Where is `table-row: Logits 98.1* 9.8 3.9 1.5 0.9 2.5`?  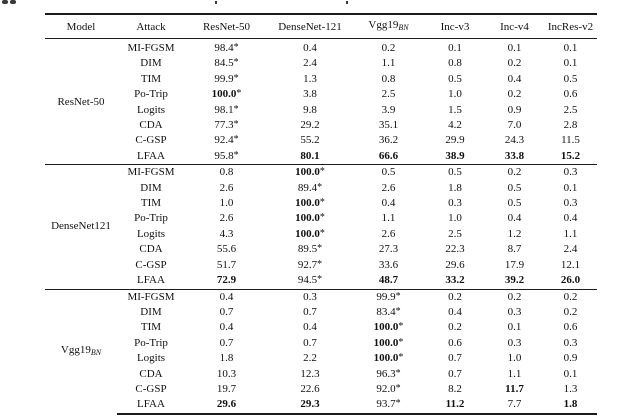
table-row: Logits 98.1* 9.8 3.9 1.5 0.9 2.5 is located at coordinates (321, 110).